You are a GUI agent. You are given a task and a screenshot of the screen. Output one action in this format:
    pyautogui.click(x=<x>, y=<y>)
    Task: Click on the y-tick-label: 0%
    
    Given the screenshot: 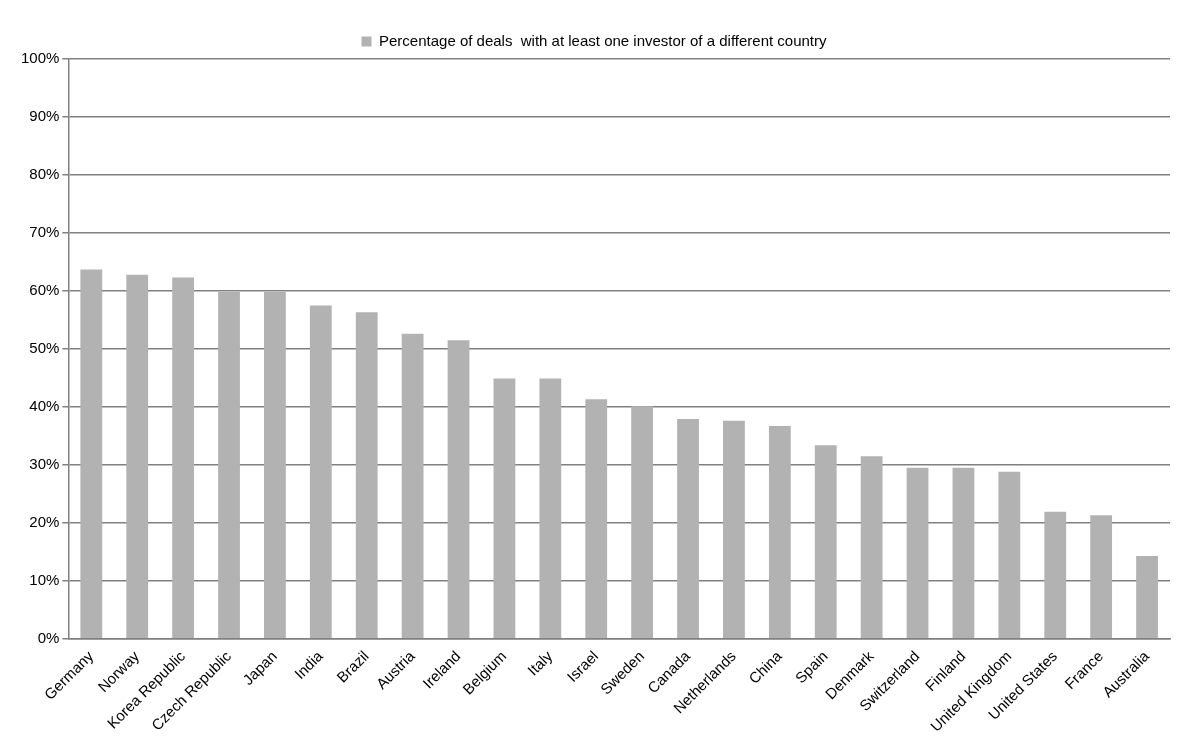 What is the action you would take?
    pyautogui.click(x=48, y=637)
    